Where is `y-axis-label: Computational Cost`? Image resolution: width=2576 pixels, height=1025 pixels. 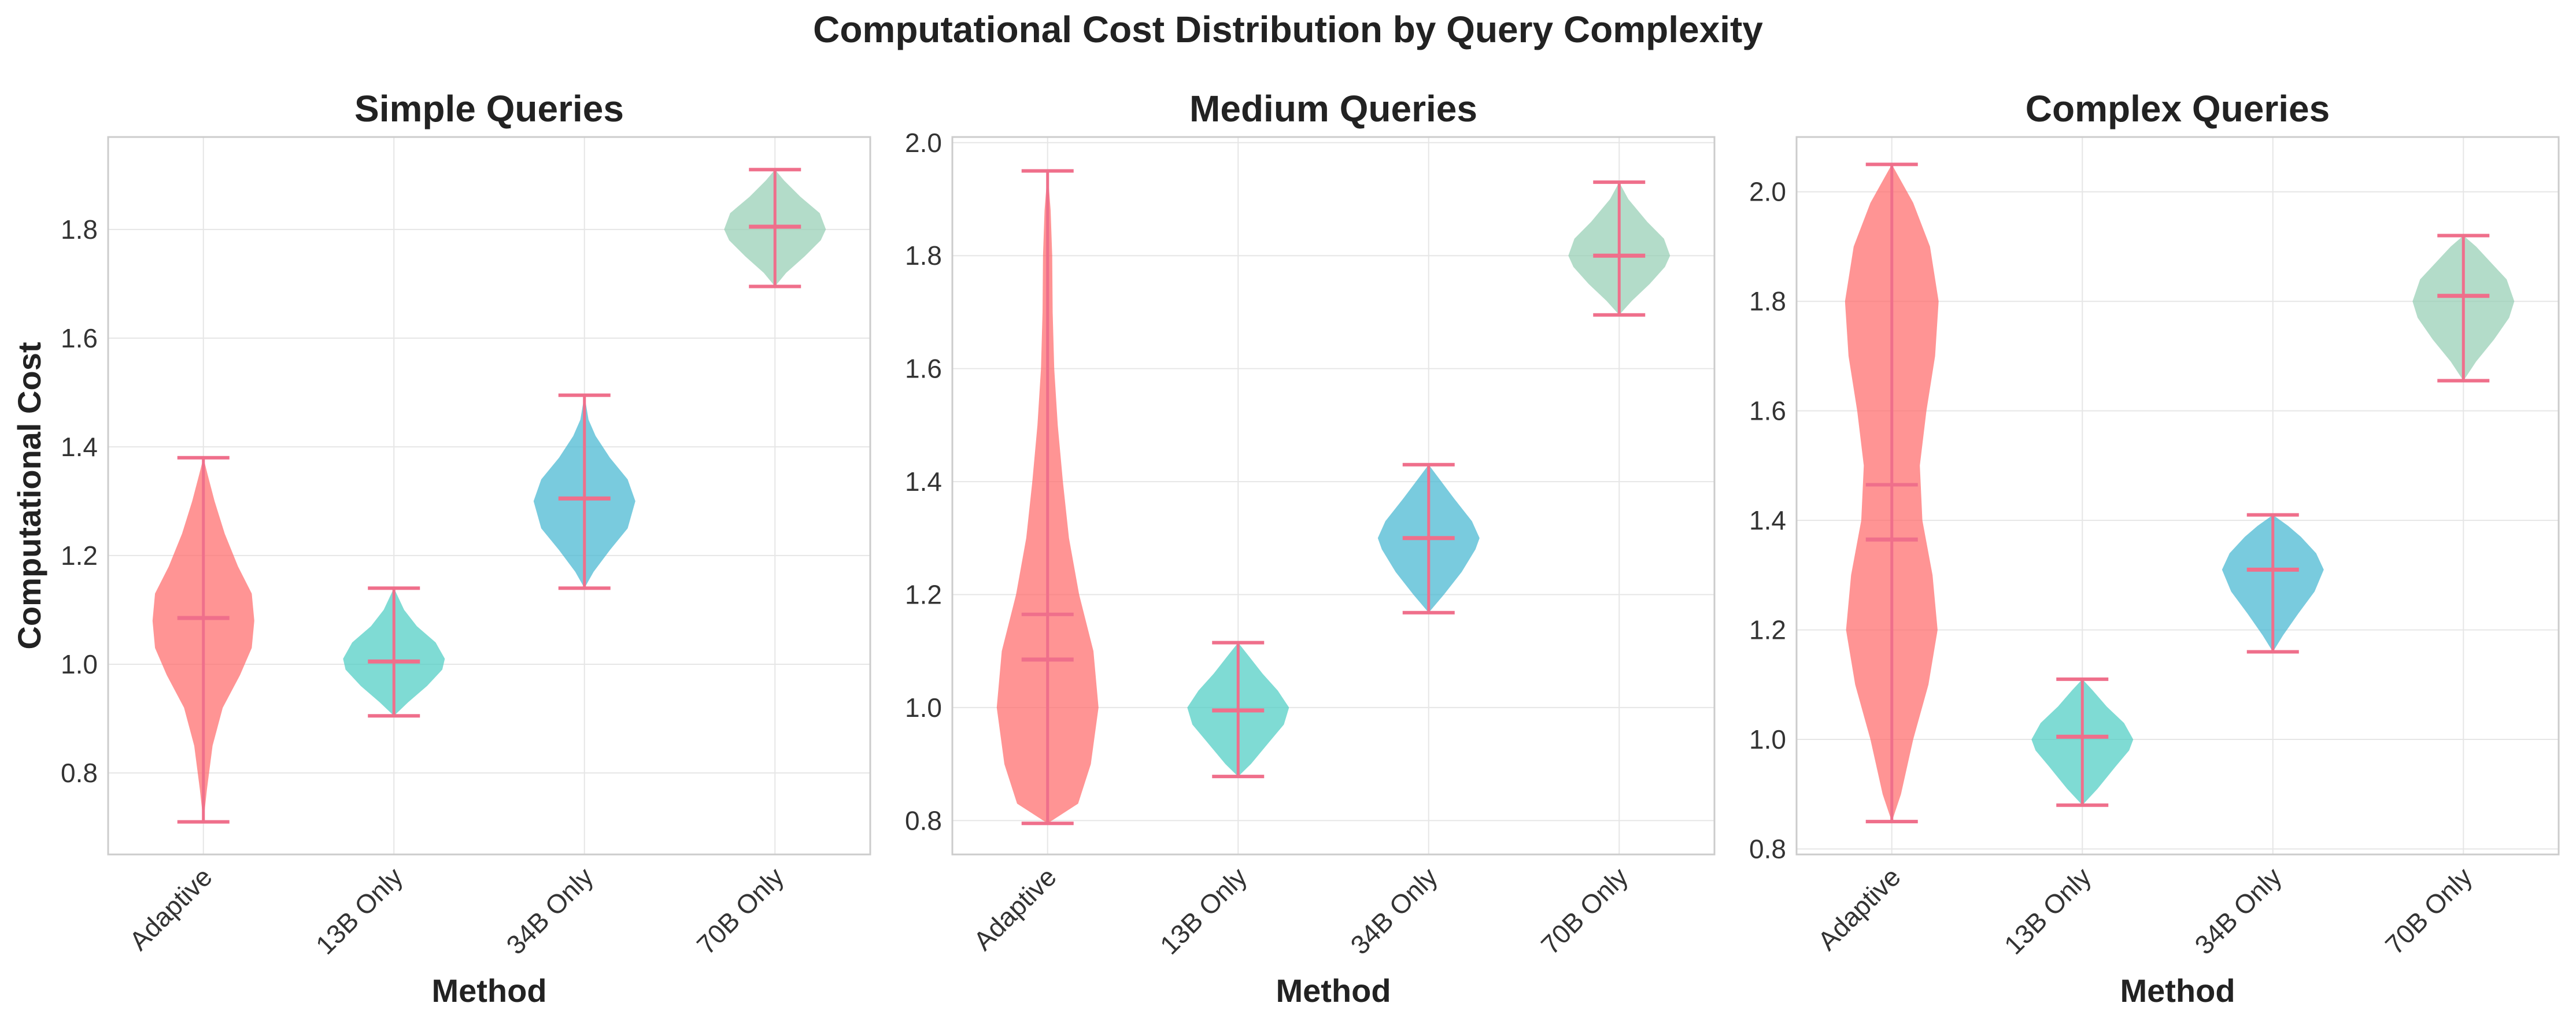
y-axis-label: Computational Cost is located at coordinates (29, 496).